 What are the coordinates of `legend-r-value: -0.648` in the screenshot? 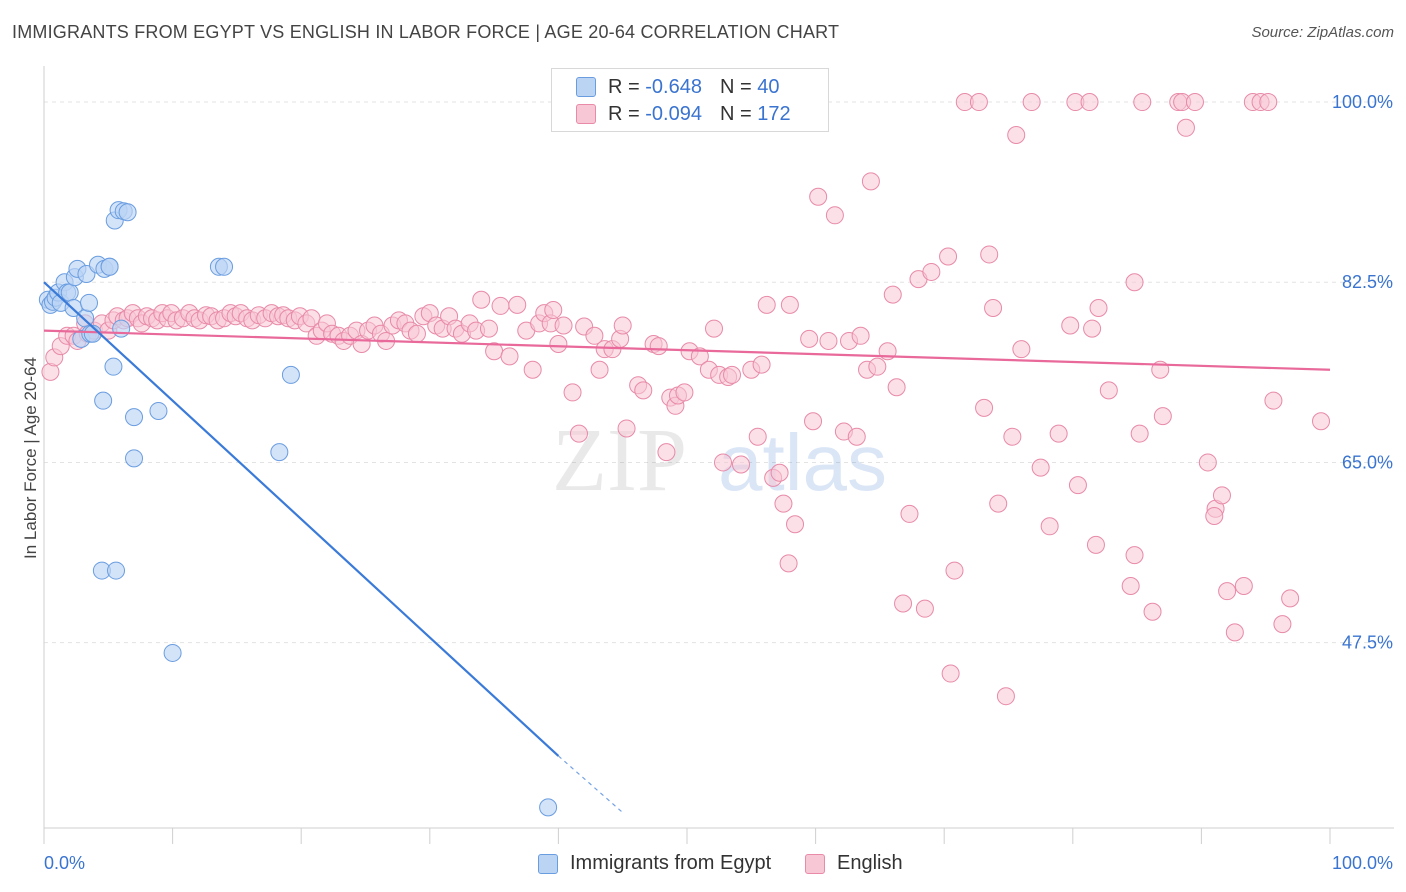 It's located at (673, 86).